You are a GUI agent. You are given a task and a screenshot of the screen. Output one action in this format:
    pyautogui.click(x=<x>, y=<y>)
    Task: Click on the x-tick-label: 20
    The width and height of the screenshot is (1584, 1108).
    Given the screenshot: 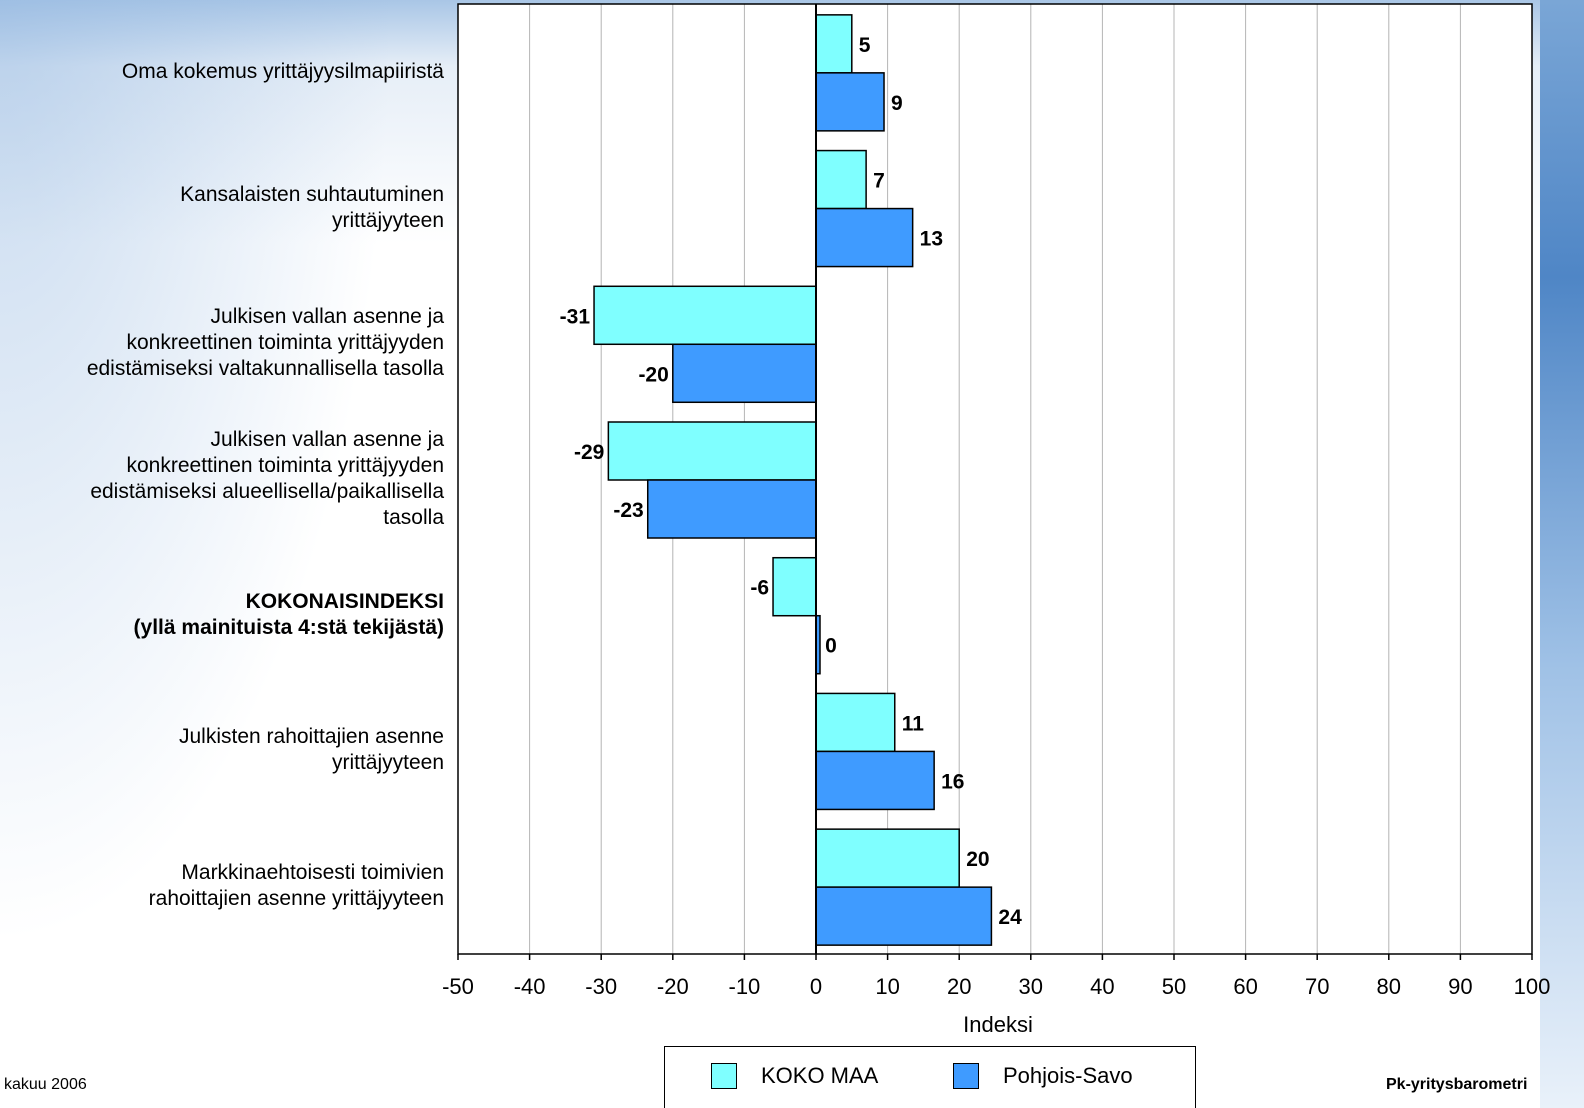 What is the action you would take?
    pyautogui.click(x=959, y=986)
    